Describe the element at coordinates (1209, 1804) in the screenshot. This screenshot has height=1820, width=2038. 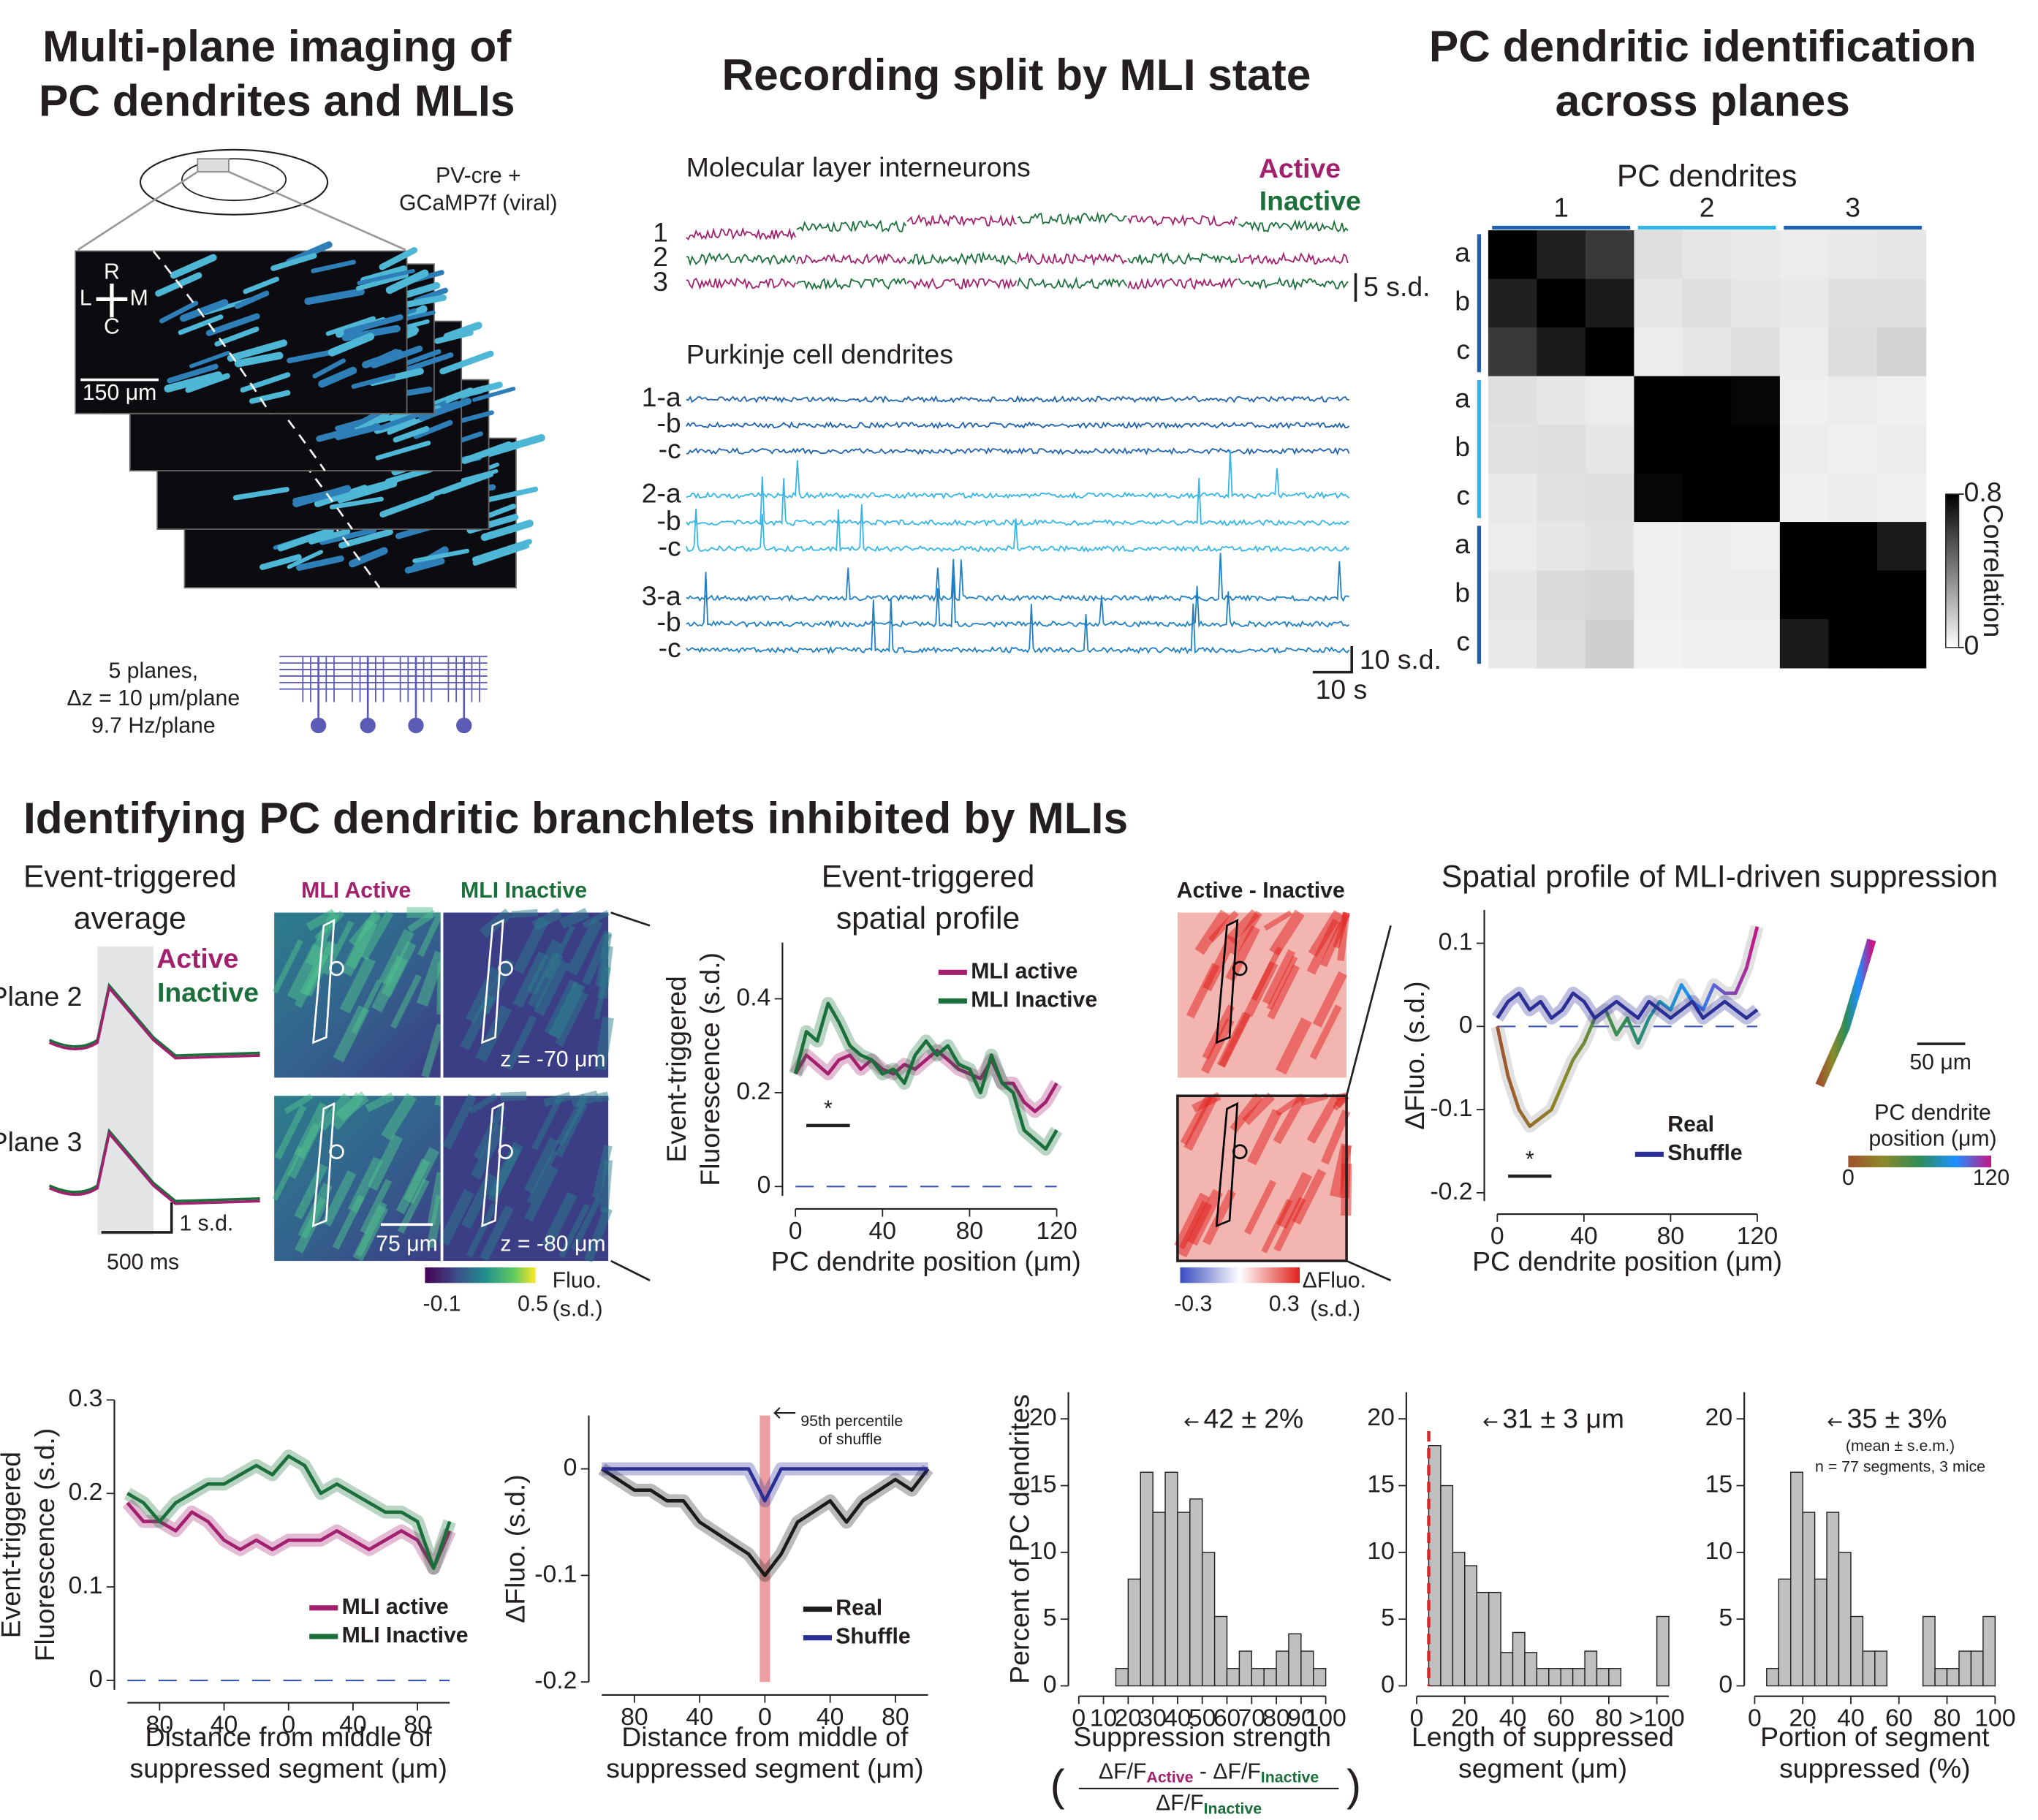
I see `formula-denominator: ΔF/FInactive` at that location.